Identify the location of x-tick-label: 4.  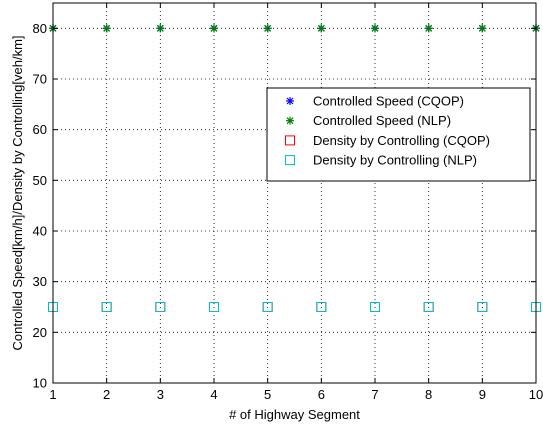
(213, 394).